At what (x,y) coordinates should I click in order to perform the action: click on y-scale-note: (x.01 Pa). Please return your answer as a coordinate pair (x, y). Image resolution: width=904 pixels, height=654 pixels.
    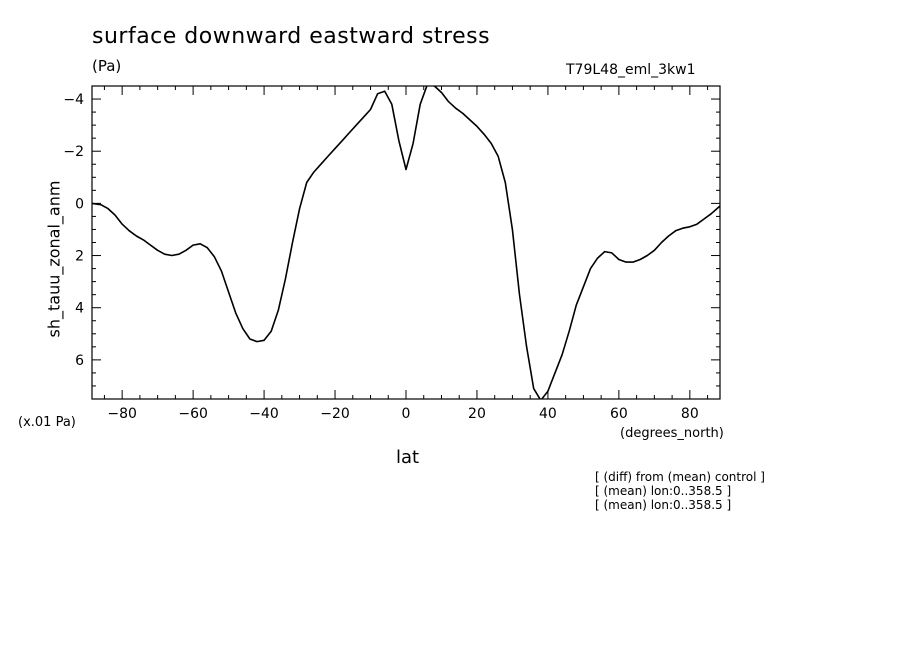
    Looking at the image, I should click on (47, 422).